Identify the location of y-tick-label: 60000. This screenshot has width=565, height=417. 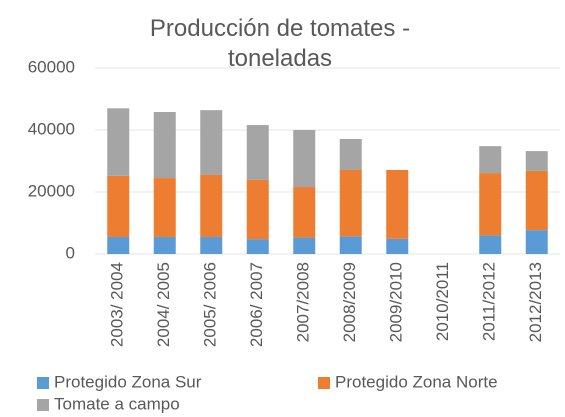
(51, 66).